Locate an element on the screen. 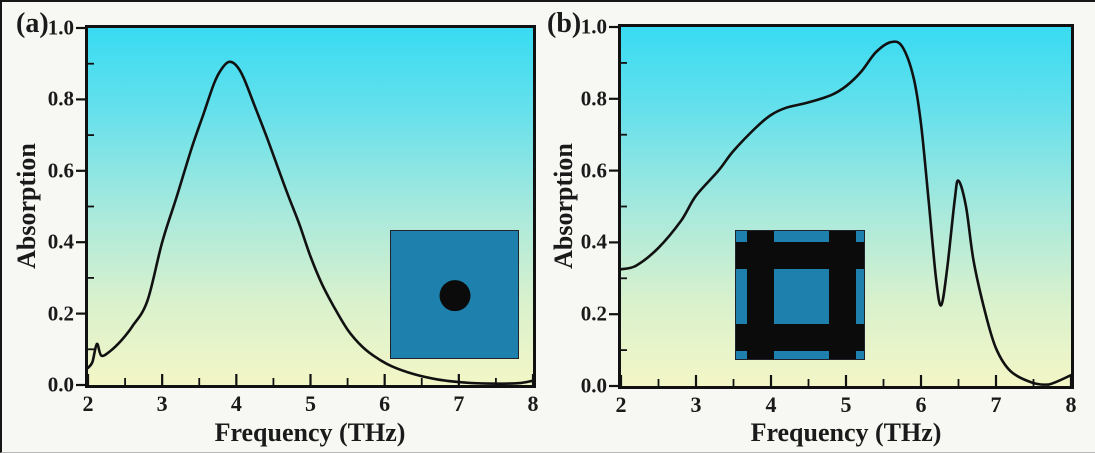  panel-label-a: (a) is located at coordinates (32, 23).